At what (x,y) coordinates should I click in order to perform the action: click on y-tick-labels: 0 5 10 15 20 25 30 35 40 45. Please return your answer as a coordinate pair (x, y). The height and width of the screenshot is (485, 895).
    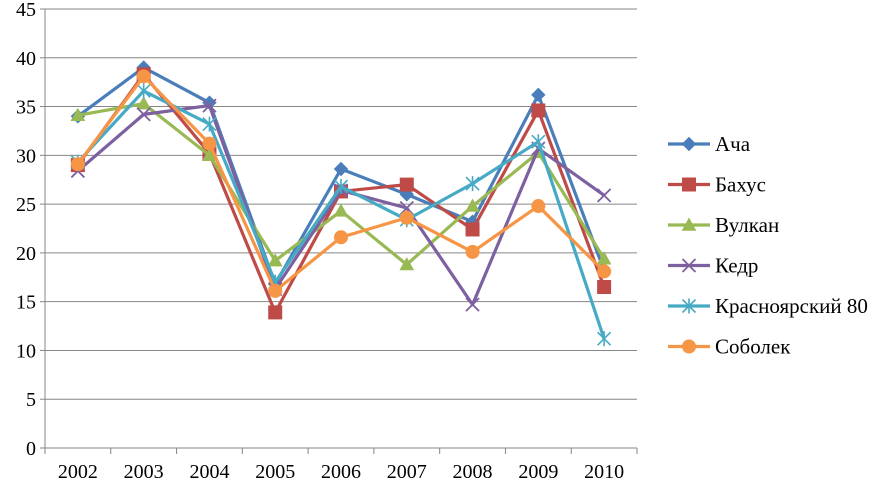
    Looking at the image, I should click on (26, 230).